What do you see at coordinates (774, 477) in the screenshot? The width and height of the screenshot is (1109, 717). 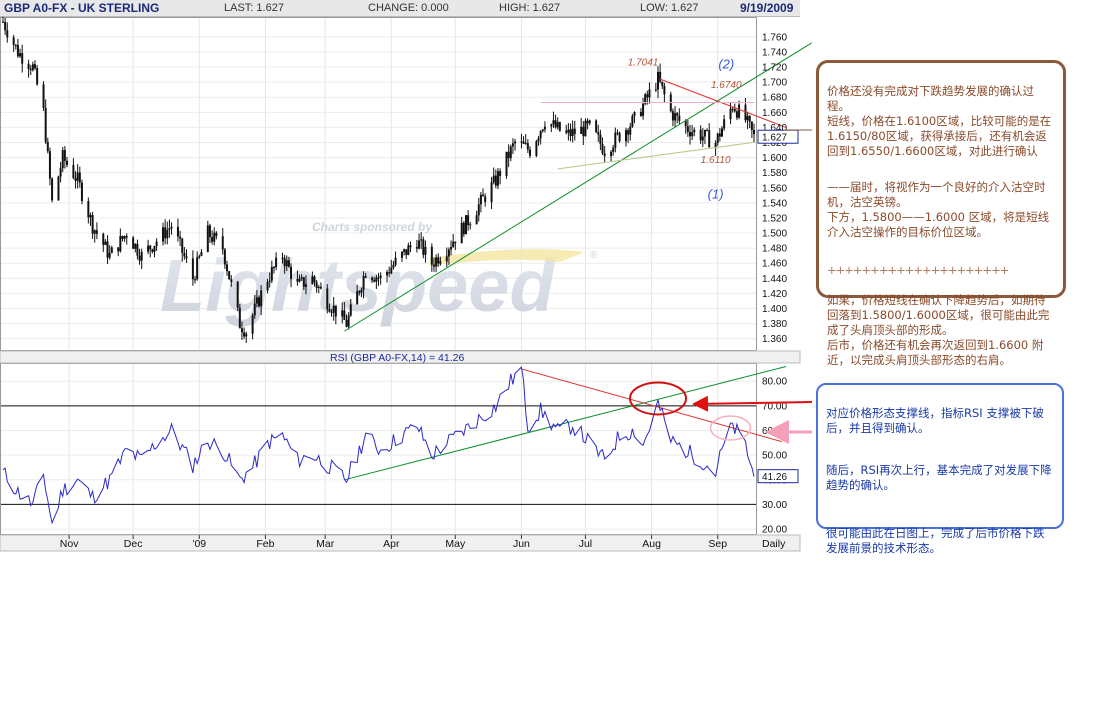 I see `rsi-last-value-label: 41.26` at bounding box center [774, 477].